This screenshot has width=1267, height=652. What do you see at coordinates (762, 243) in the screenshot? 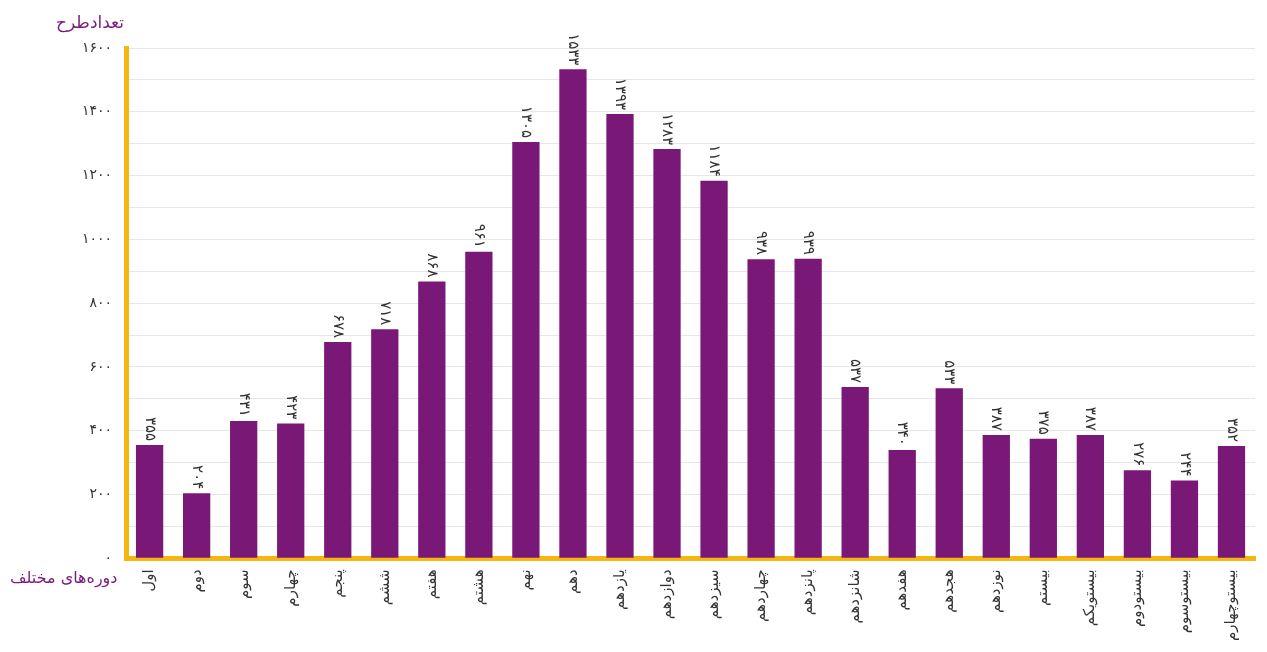
I see `data-label: ۹۳۸` at bounding box center [762, 243].